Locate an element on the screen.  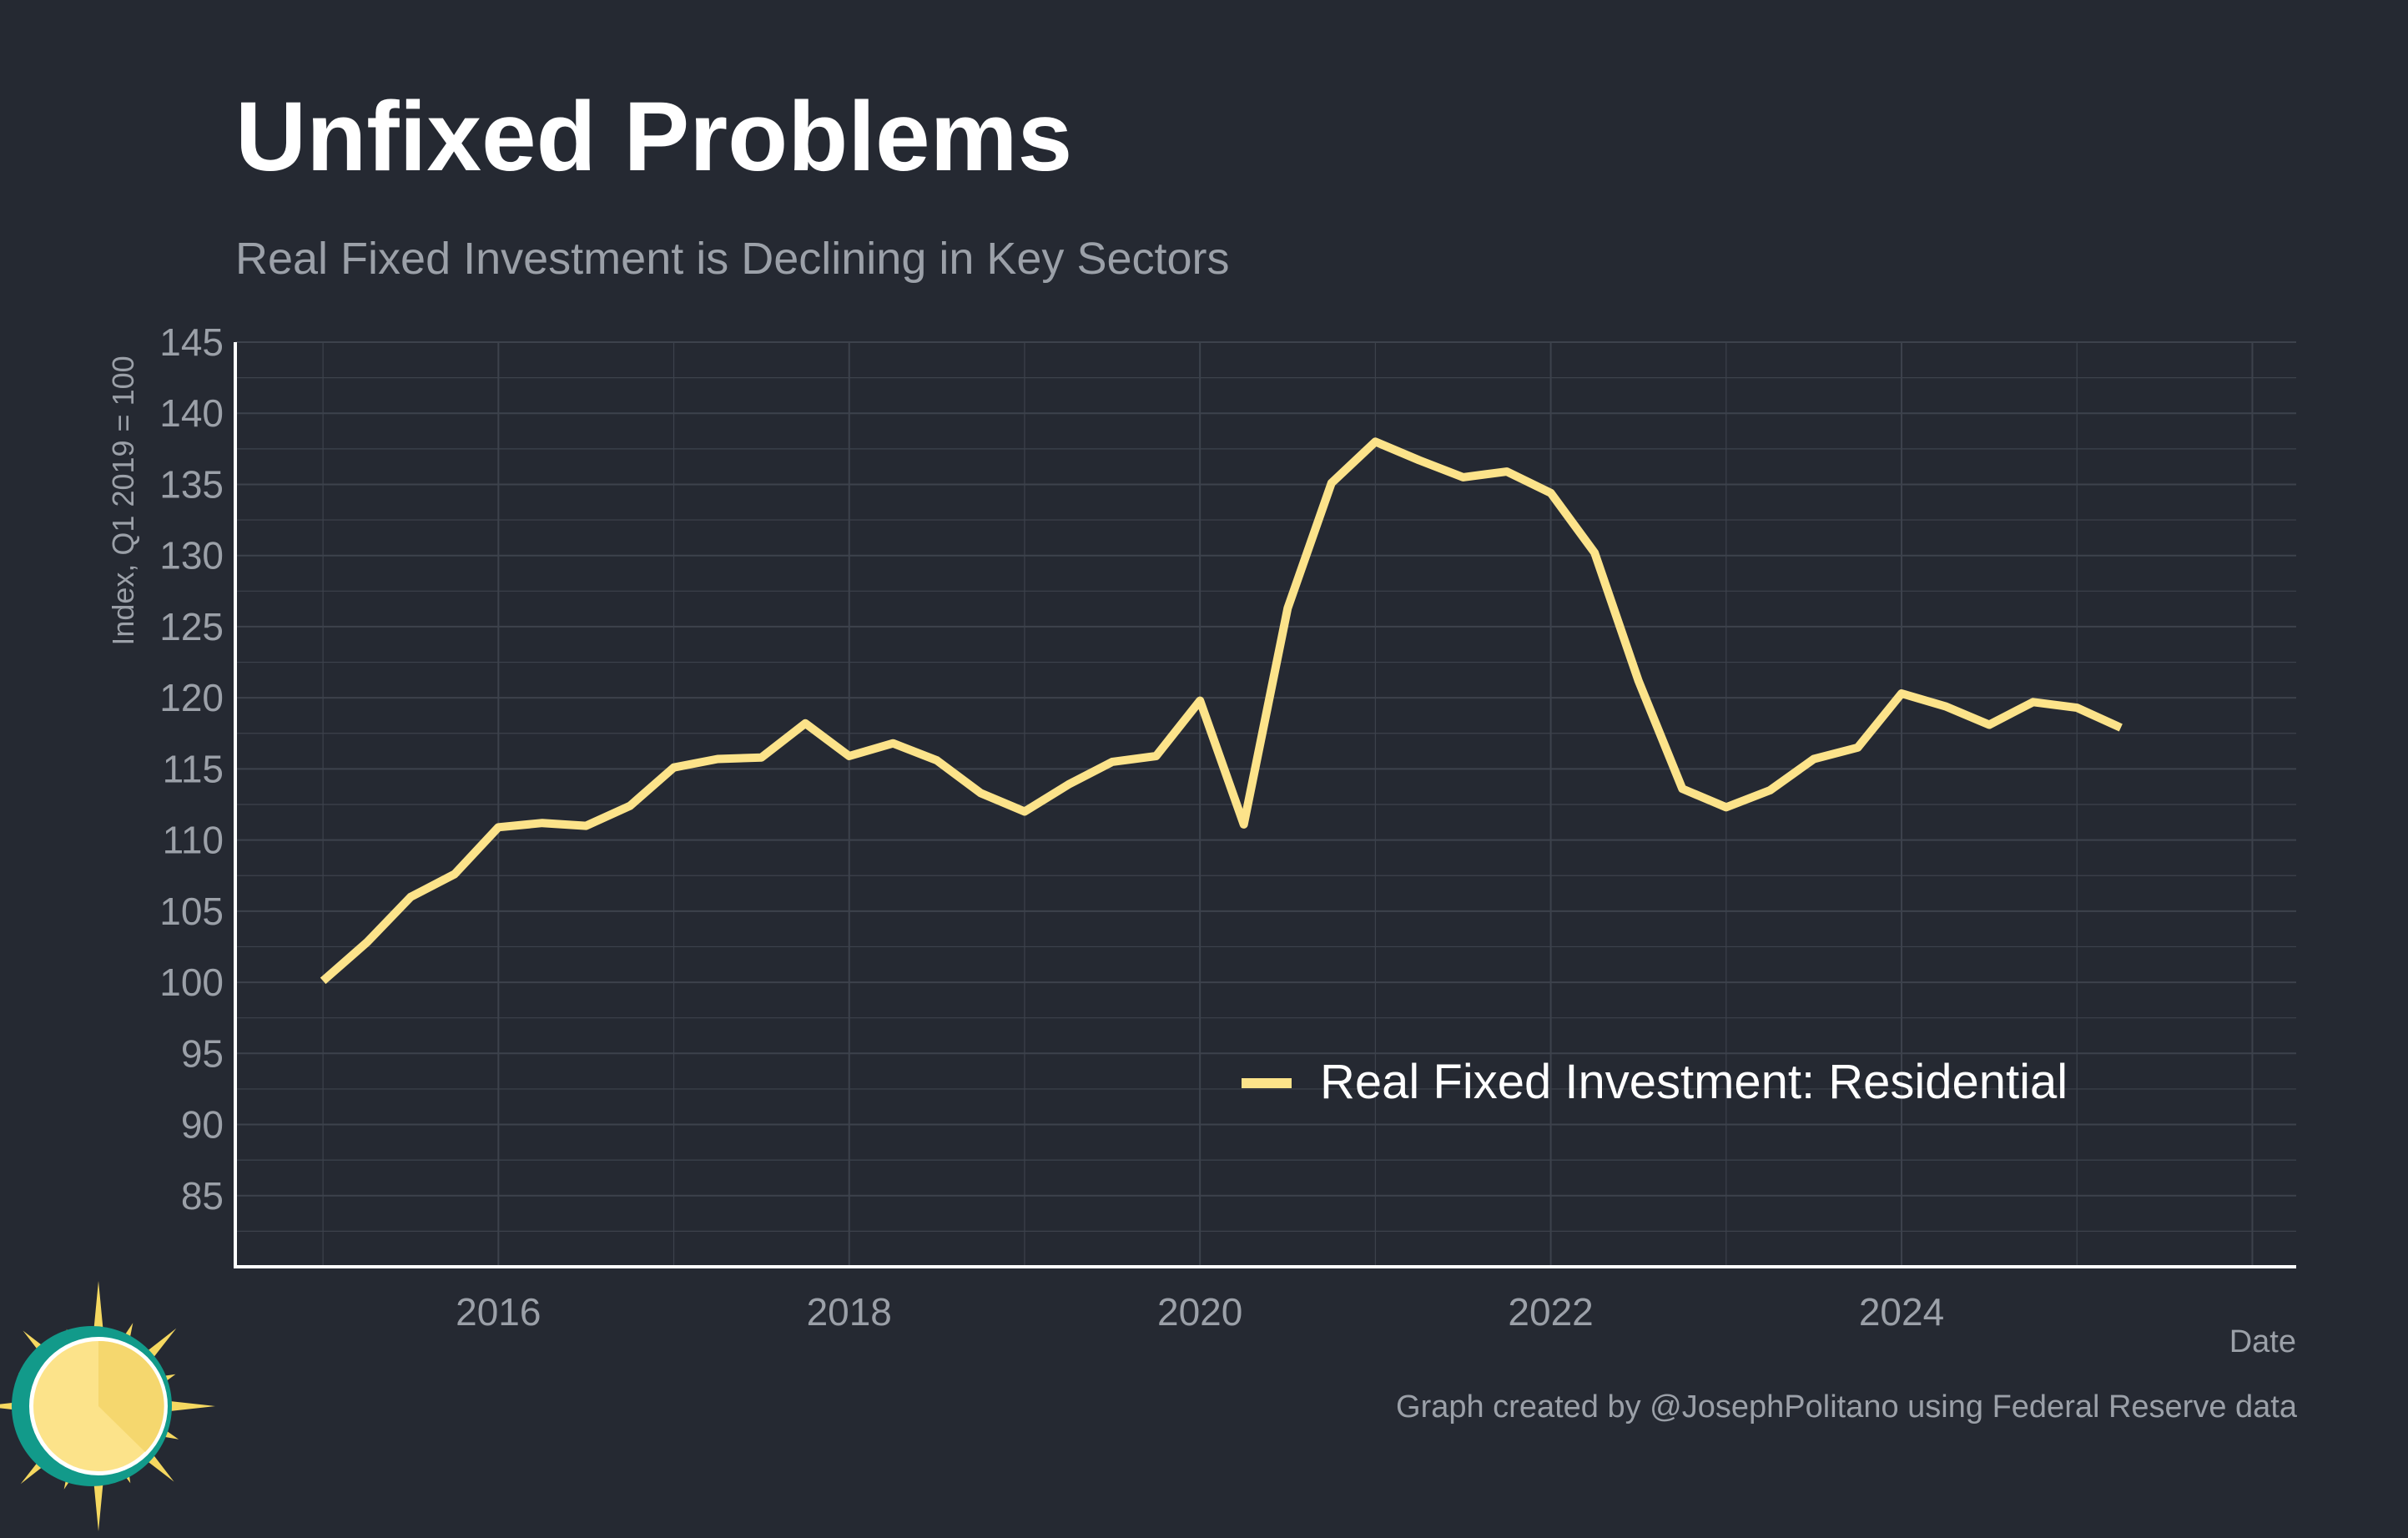
y-tick-label: 110 is located at coordinates (193, 840).